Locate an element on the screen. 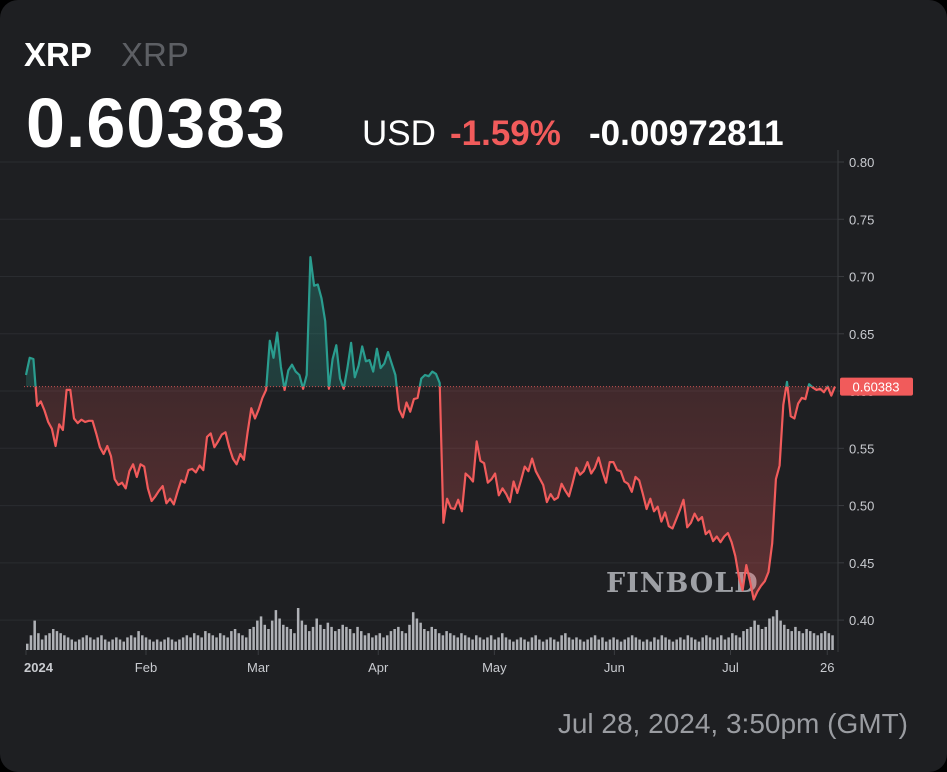 This screenshot has height=772, width=947. y-tick-label: 0.55 is located at coordinates (861, 448).